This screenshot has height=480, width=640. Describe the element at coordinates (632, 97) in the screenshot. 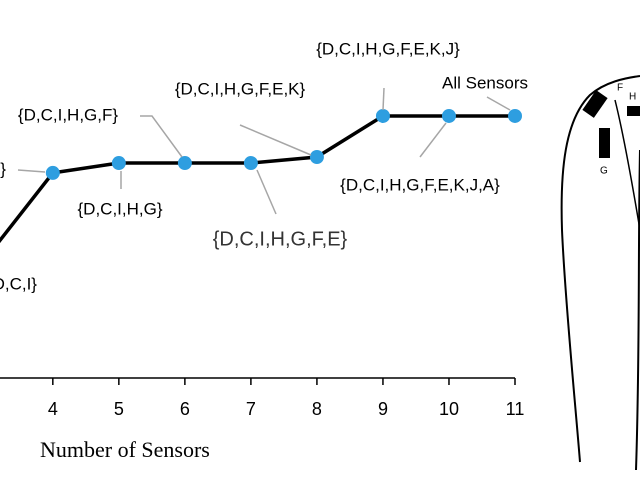

I see `sensor-label: H` at that location.